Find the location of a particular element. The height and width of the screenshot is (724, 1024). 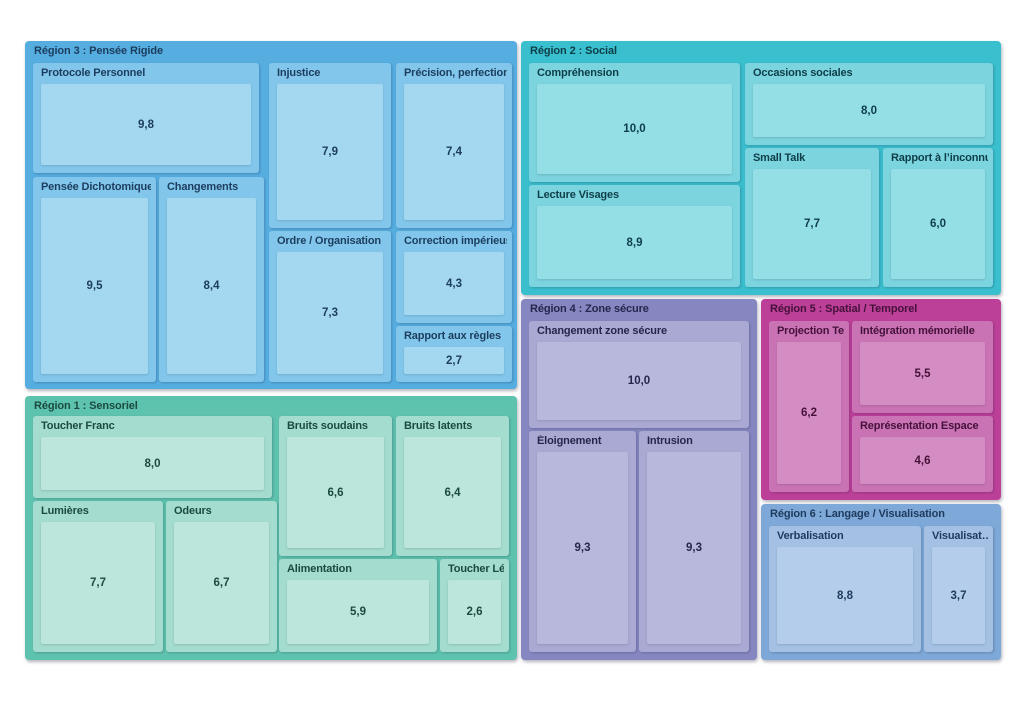

cell-value: 6,6 is located at coordinates (335, 492).